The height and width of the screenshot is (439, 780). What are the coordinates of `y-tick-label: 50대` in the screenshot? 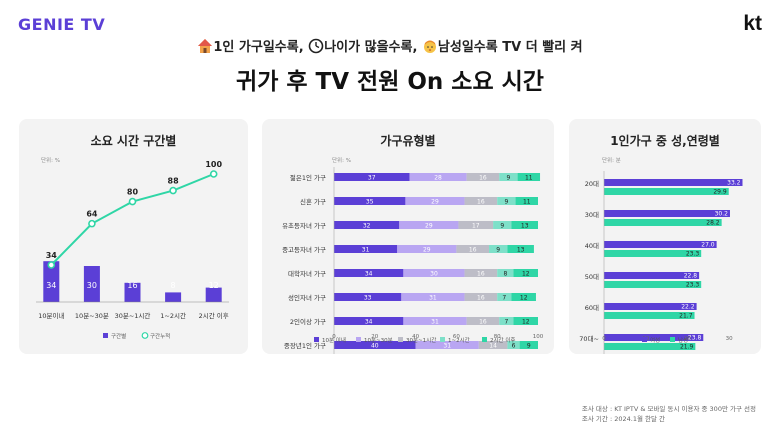 It's located at (592, 277).